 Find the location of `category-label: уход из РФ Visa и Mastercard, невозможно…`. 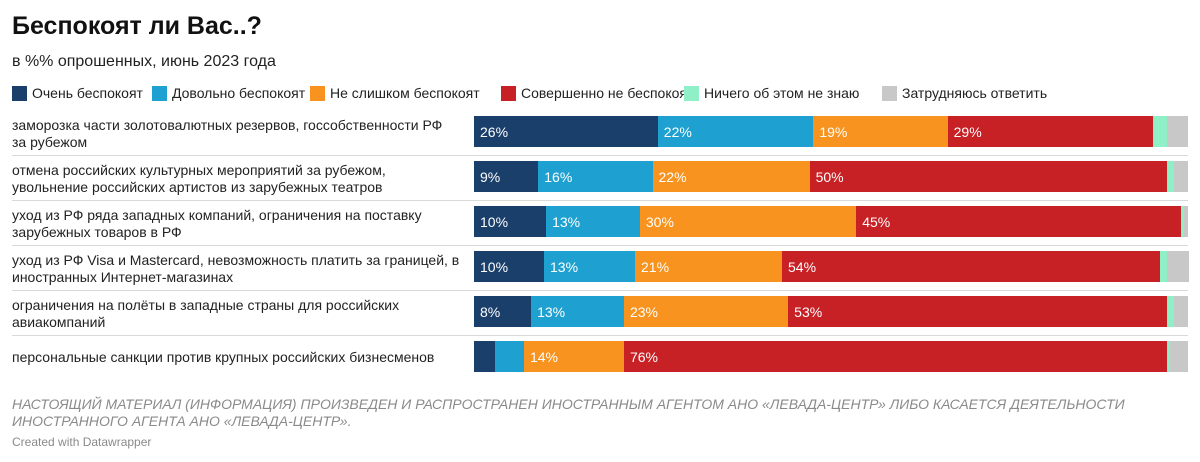

category-label: уход из РФ Visa и Mastercard, невозможно… is located at coordinates (236, 268).